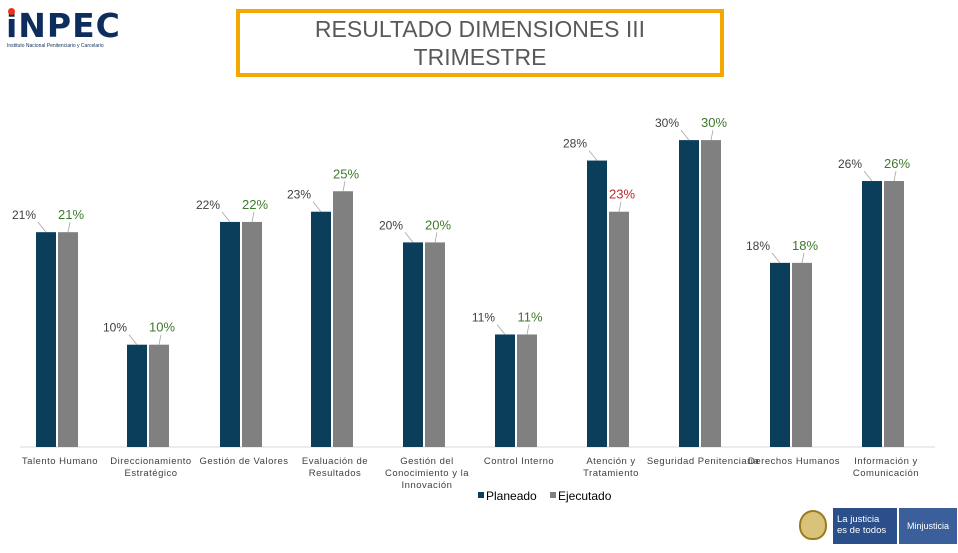 This screenshot has width=958, height=553. Describe the element at coordinates (622, 194) in the screenshot. I see `value-label-ejecutado-6: 23%` at that location.